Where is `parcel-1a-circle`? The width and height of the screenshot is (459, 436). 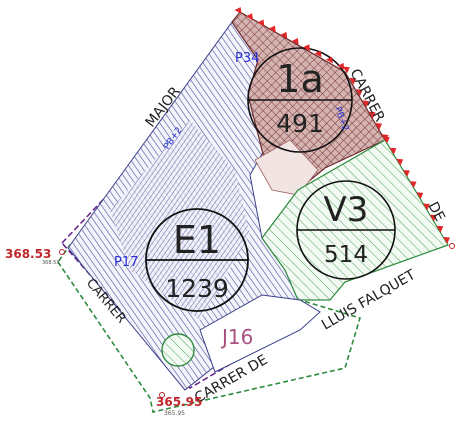 parcel-1a-circle is located at coordinates (300, 100).